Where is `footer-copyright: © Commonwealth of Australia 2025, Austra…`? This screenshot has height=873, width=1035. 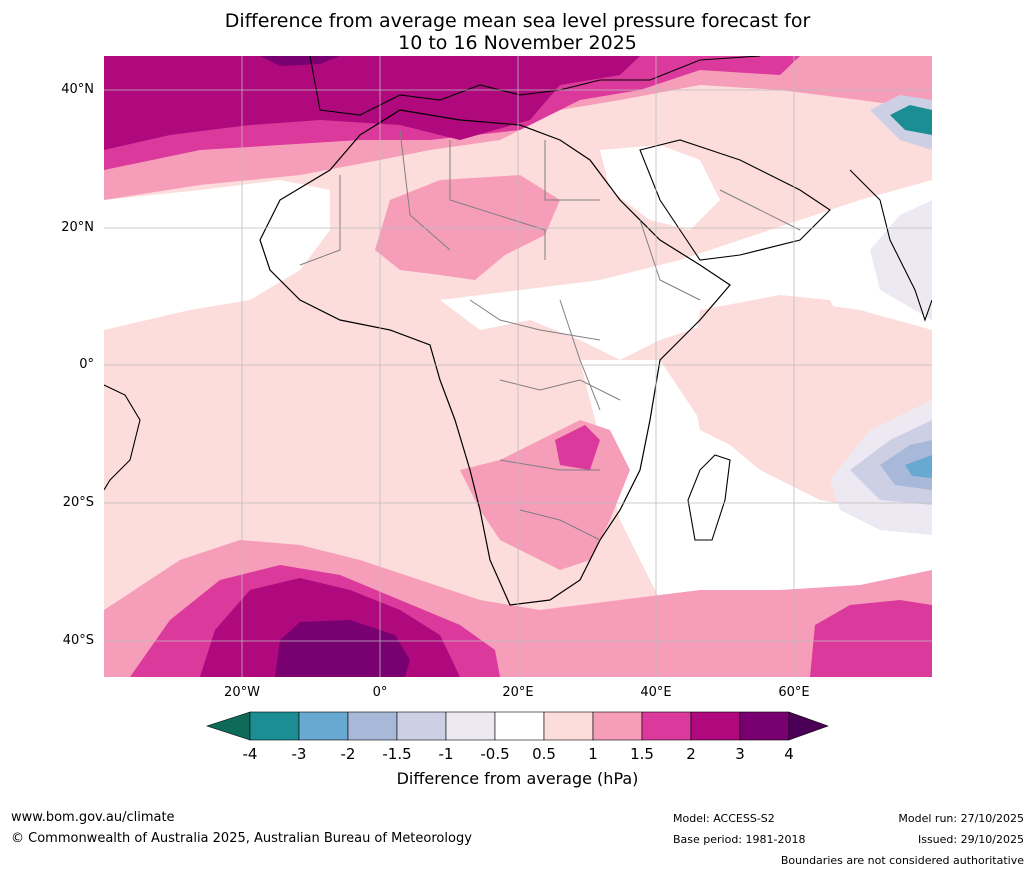 footer-copyright: © Commonwealth of Australia 2025, Austra… is located at coordinates (241, 838).